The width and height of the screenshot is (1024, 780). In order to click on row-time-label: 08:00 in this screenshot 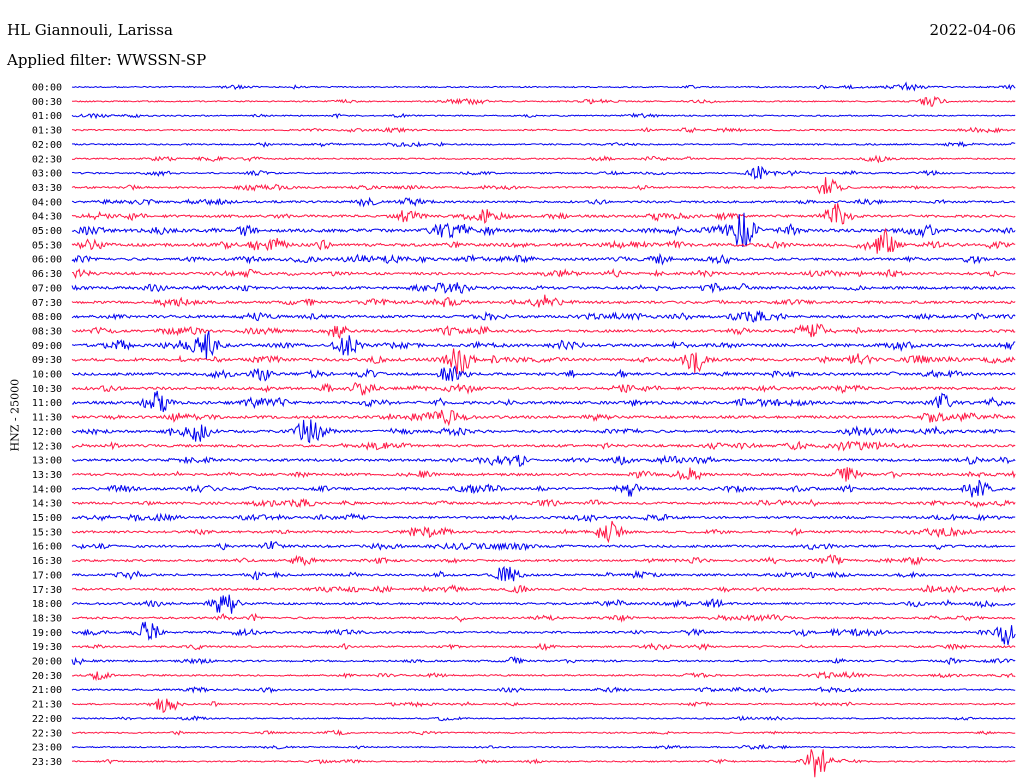, I will do `click(47, 317)`.